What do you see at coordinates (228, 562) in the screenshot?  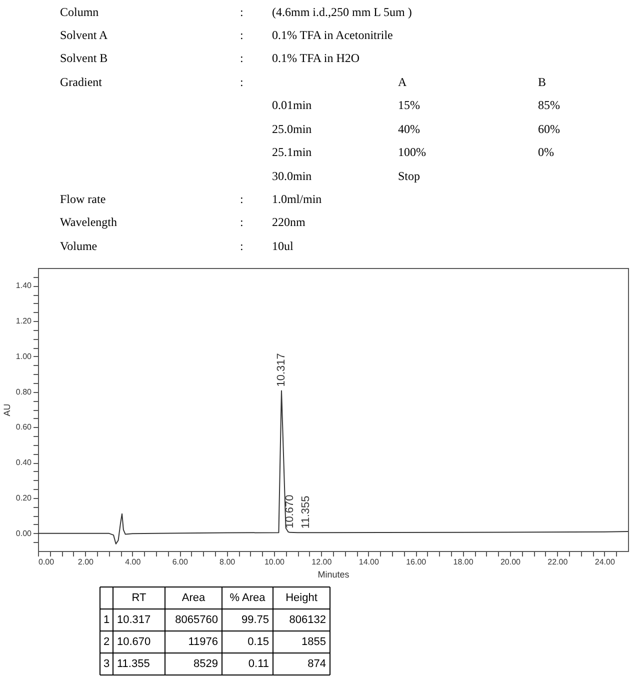 I see `x-tick-label: 8.00` at bounding box center [228, 562].